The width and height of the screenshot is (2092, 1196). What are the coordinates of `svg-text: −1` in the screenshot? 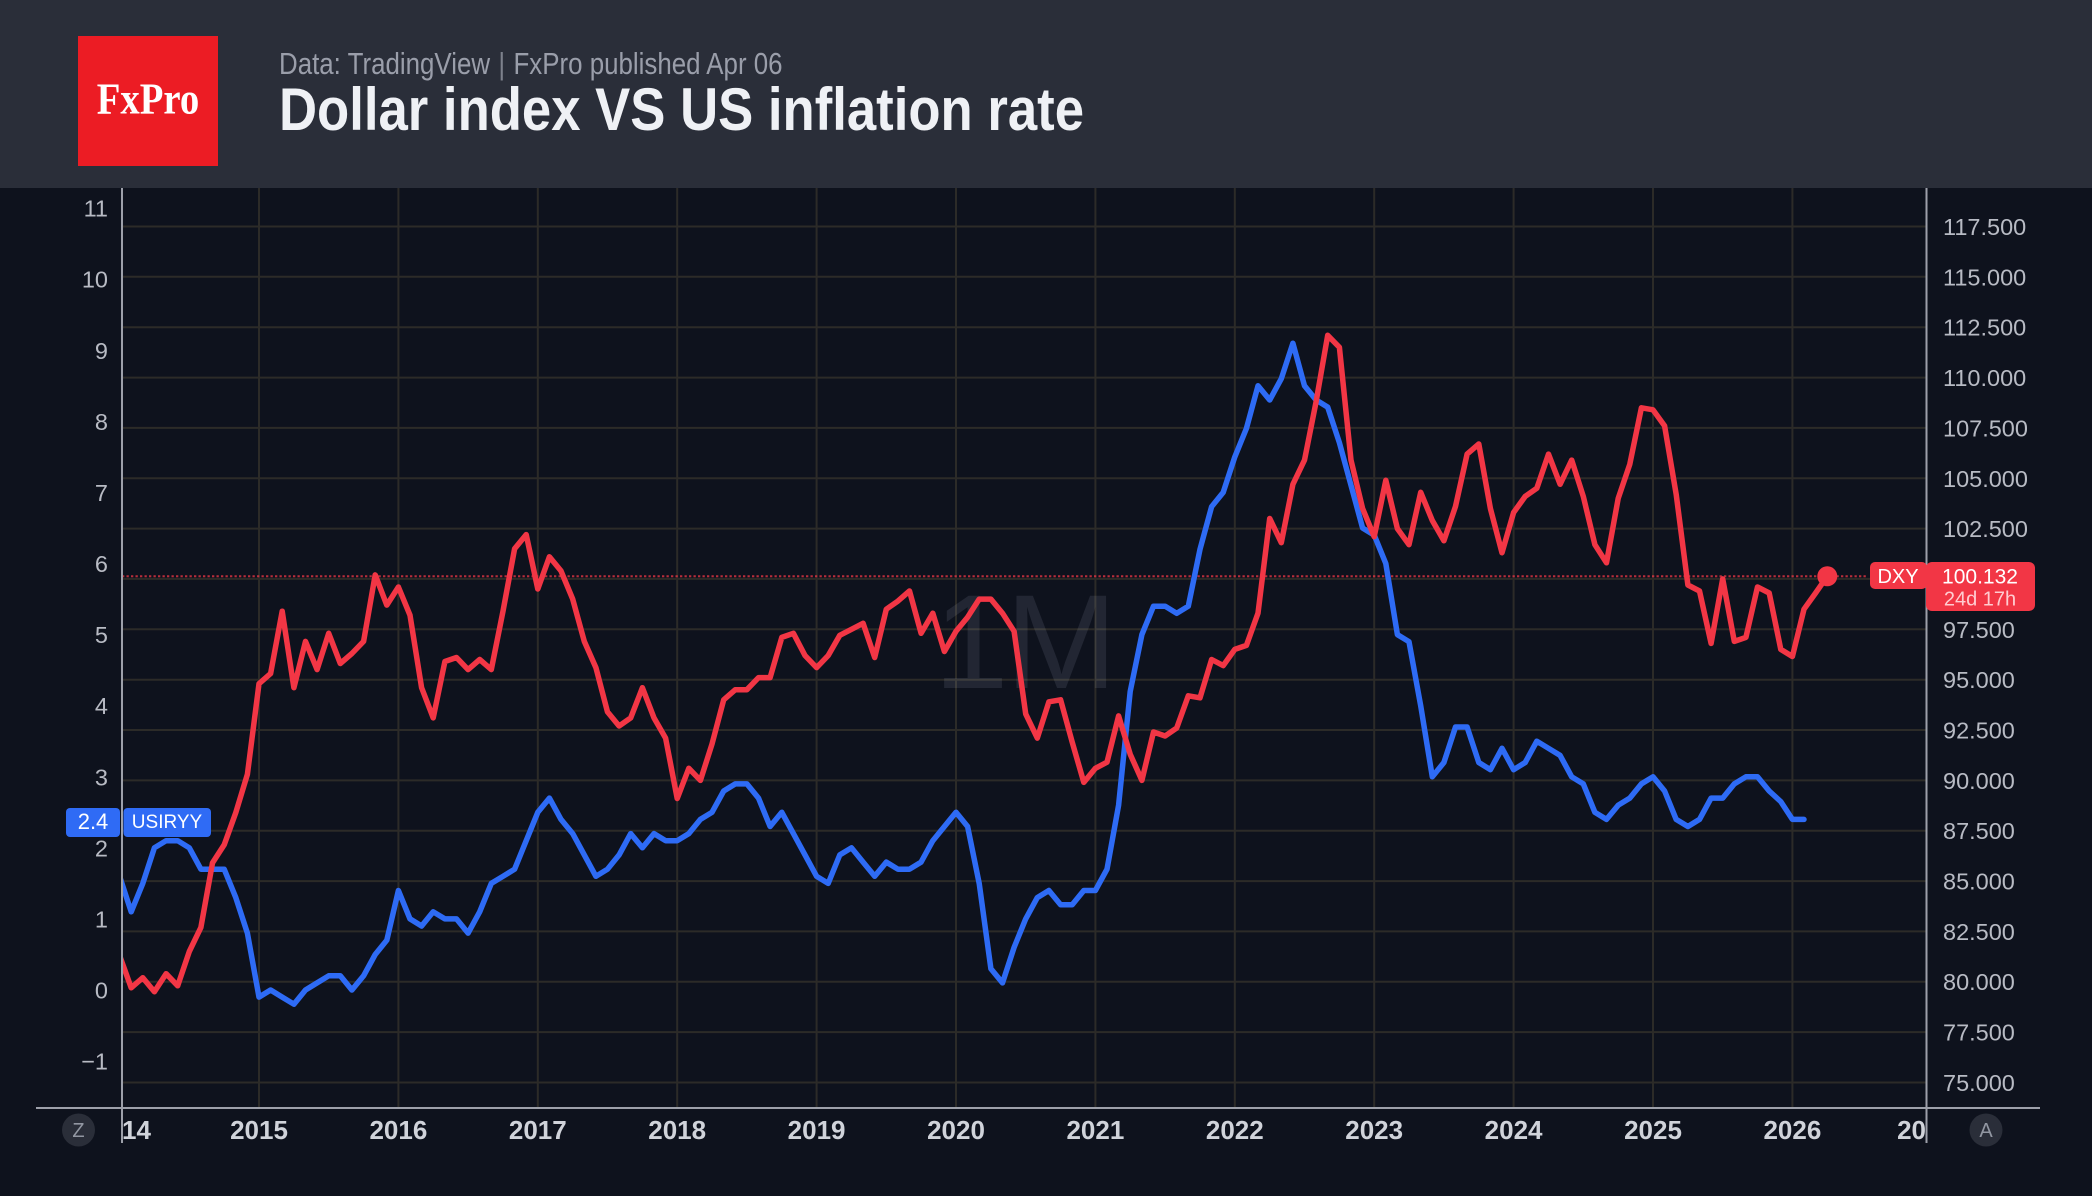 It's located at (94, 1062).